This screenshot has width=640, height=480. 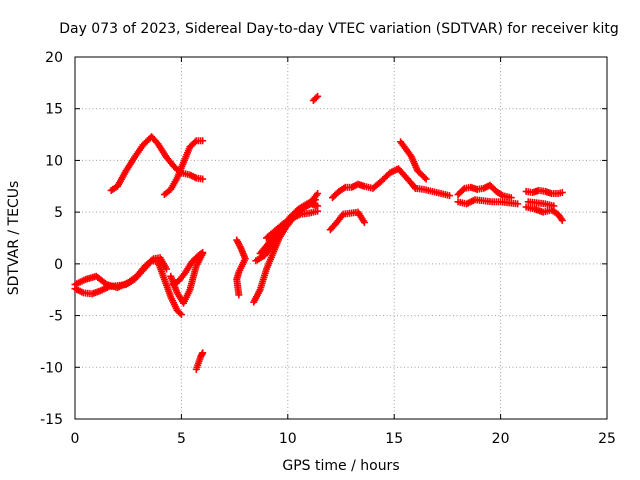 I want to click on x-axis-label: GPS time / hours, so click(x=340, y=466).